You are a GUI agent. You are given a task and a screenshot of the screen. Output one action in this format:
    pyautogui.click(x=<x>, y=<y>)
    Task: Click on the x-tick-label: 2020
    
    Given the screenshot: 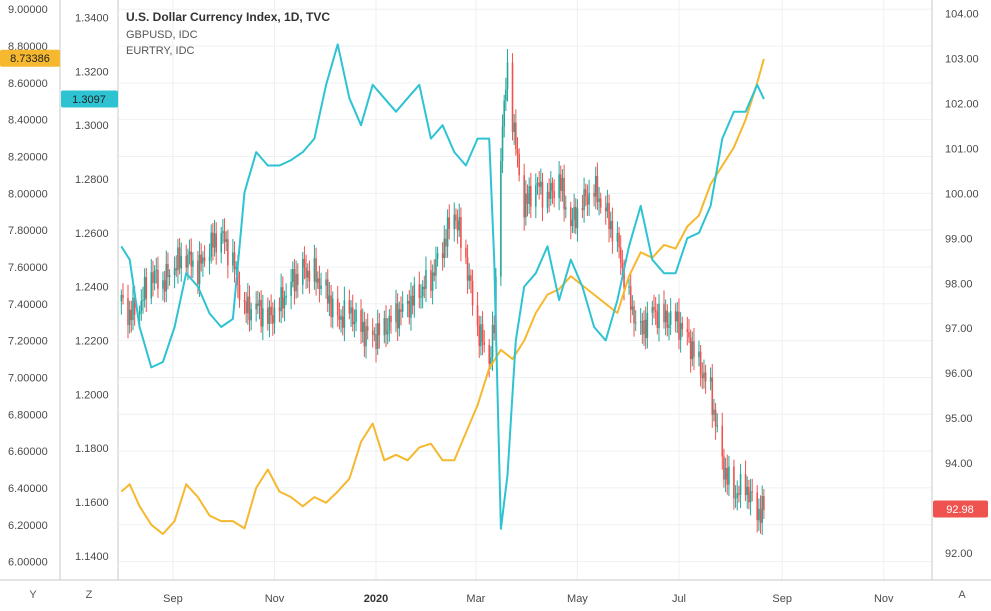 What is the action you would take?
    pyautogui.click(x=376, y=599)
    